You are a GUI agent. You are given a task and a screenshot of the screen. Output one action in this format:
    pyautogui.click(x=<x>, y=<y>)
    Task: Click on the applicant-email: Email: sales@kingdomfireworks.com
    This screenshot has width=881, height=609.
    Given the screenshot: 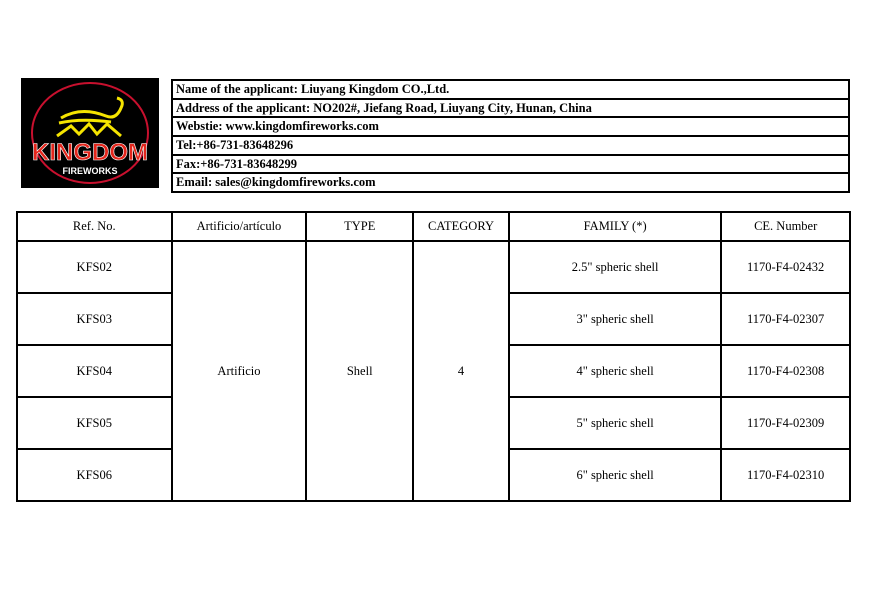 What is the action you would take?
    pyautogui.click(x=510, y=181)
    